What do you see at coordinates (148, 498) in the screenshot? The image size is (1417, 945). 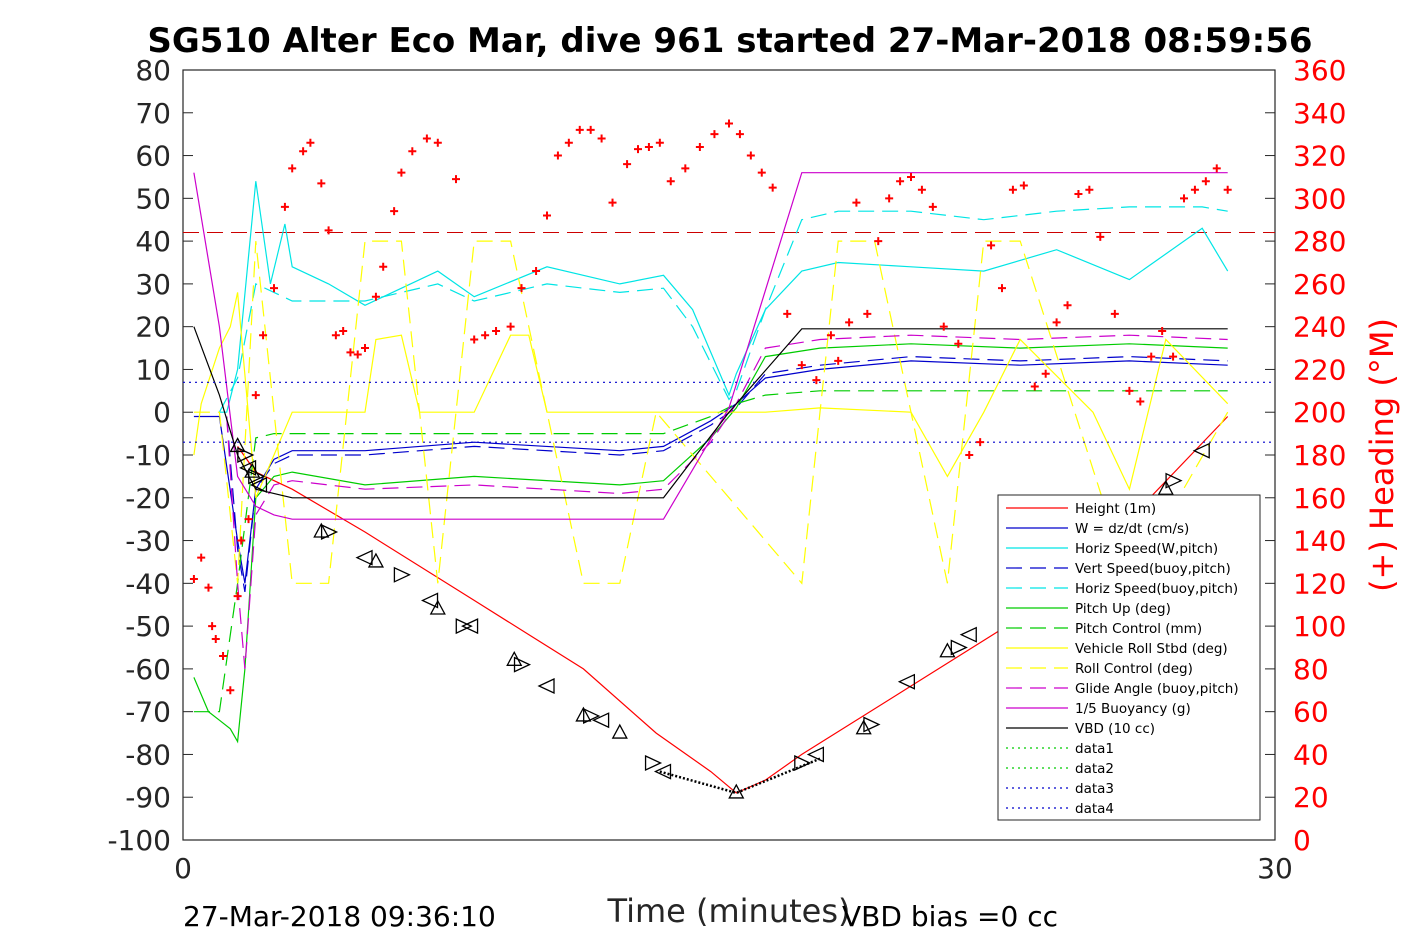 I see `left-tick-label: -20` at bounding box center [148, 498].